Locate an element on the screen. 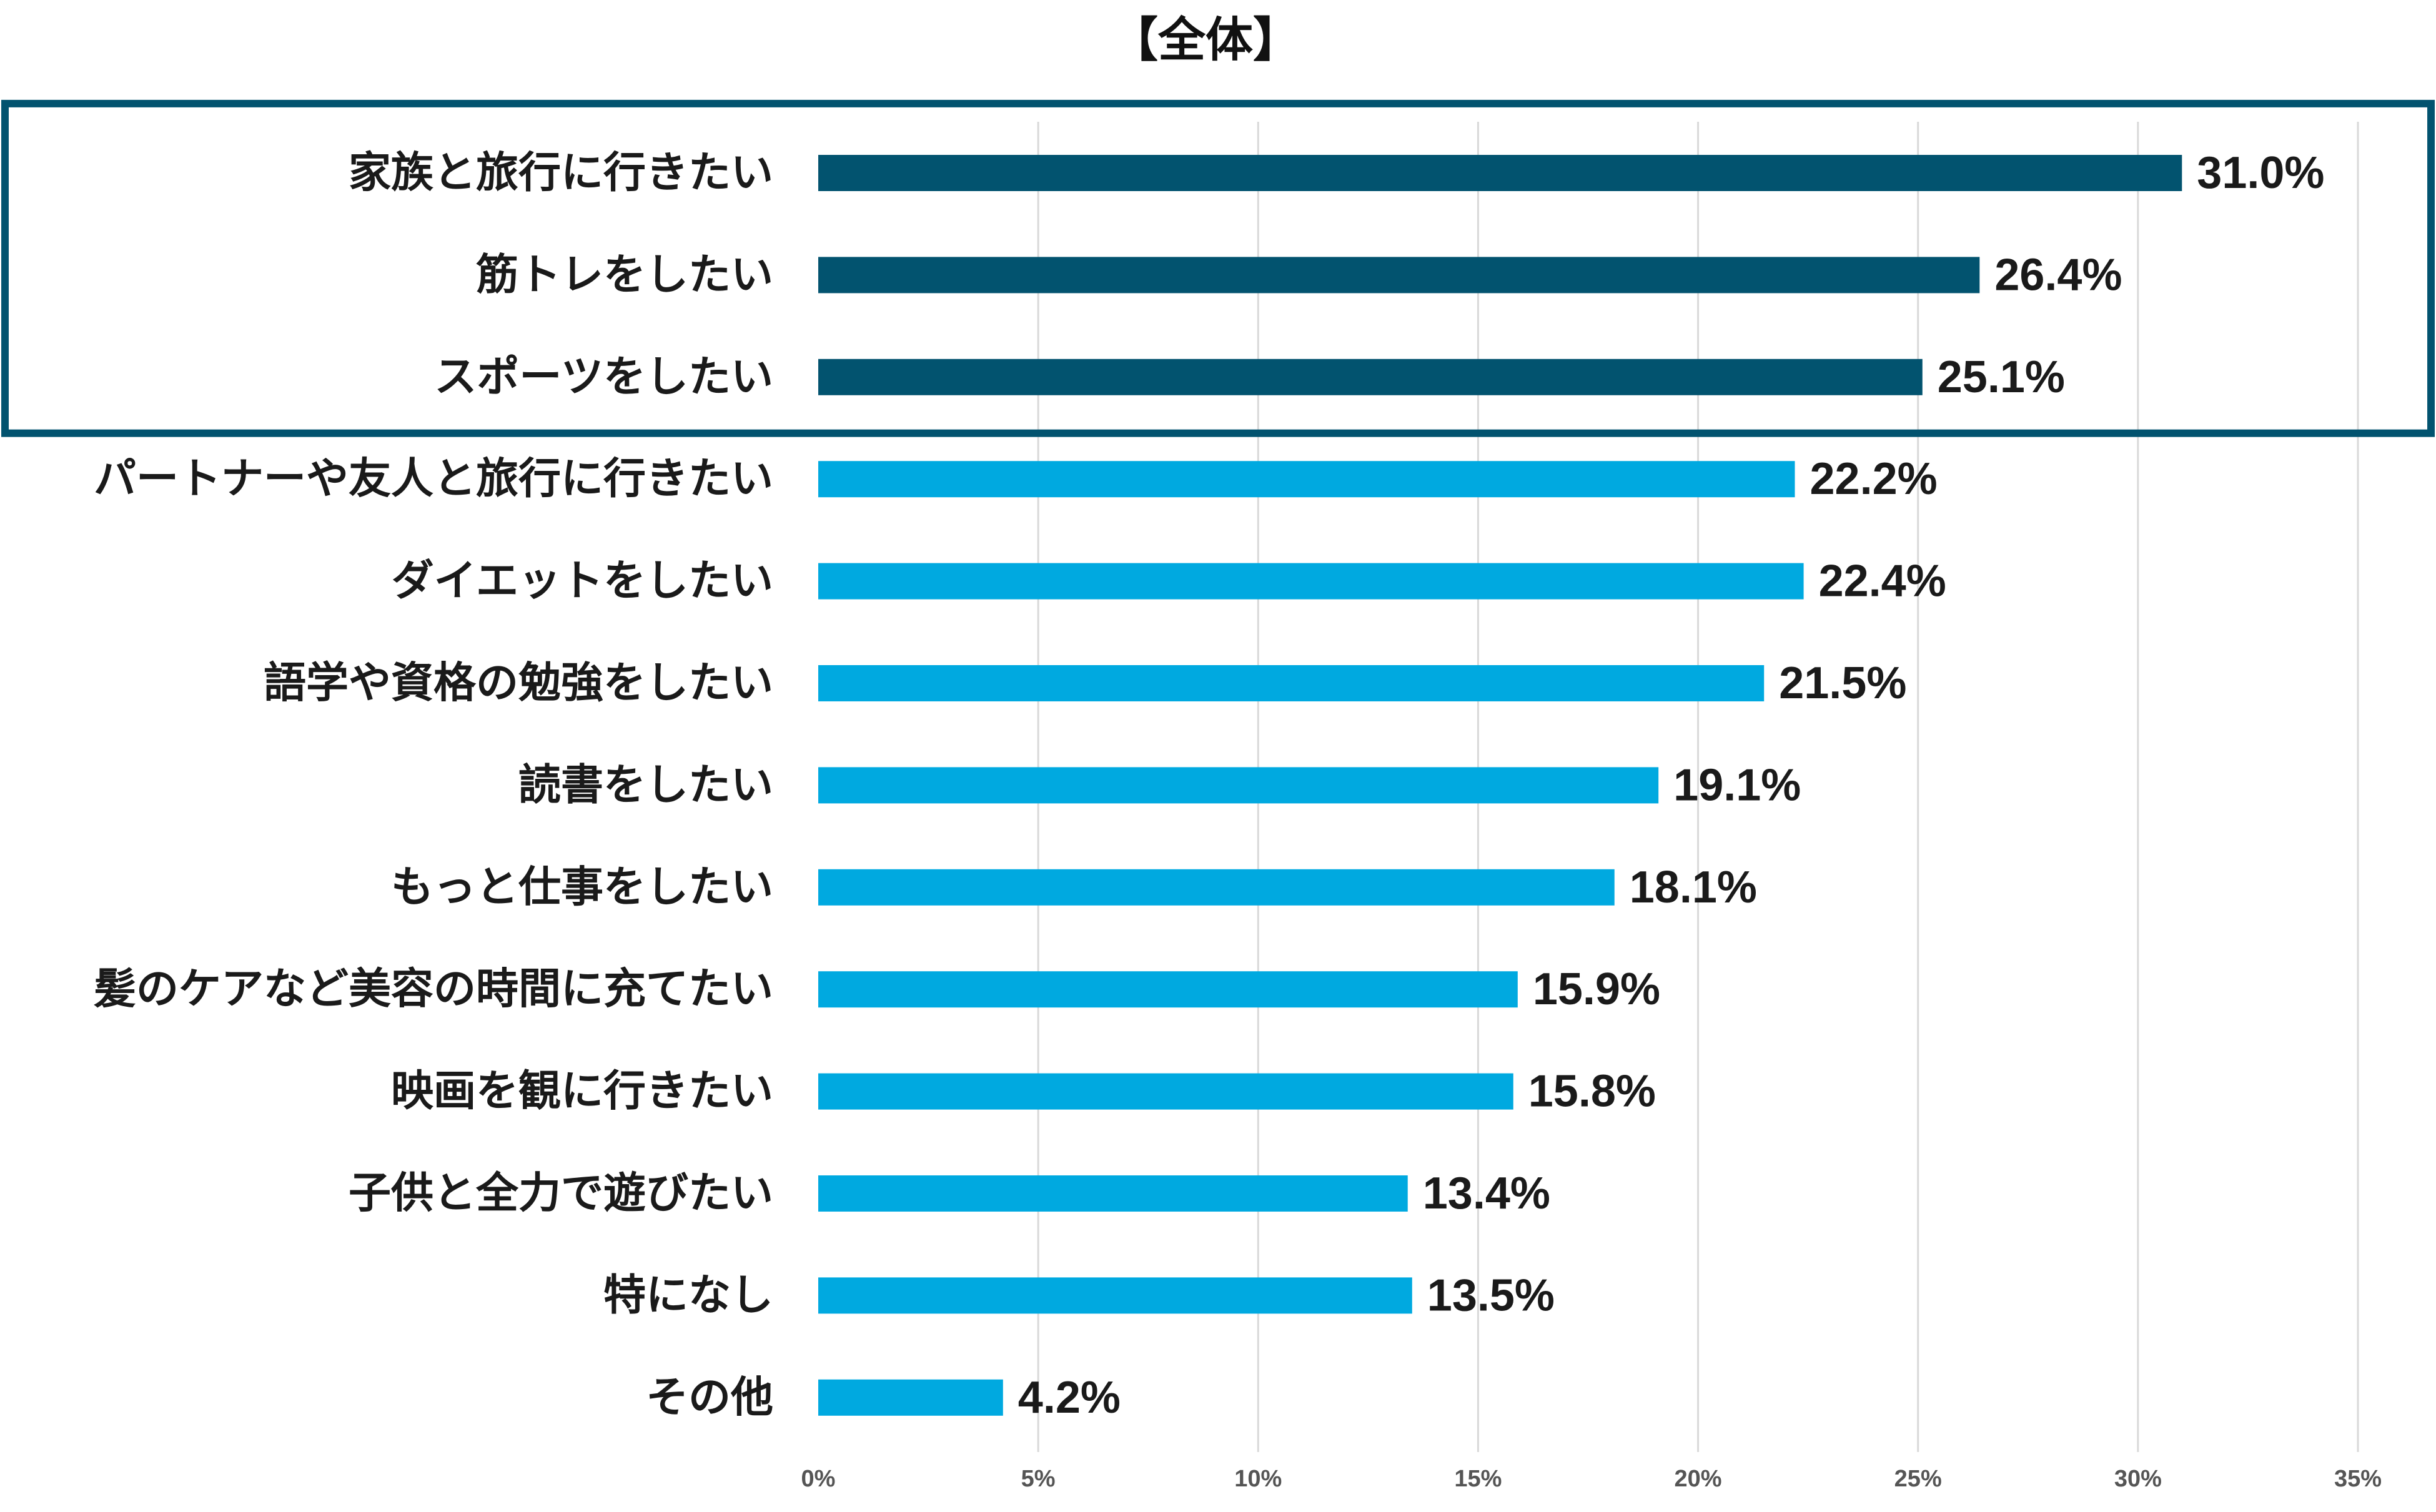  value-label: 22.2% is located at coordinates (1874, 479).